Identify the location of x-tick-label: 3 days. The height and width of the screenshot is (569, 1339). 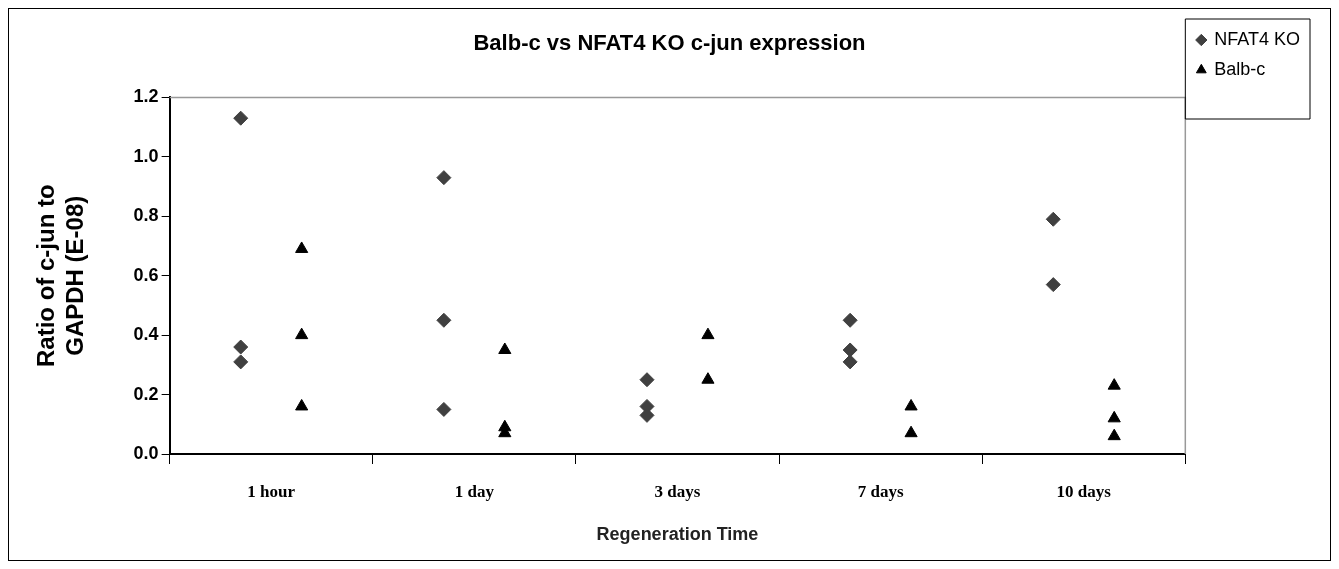
(677, 491).